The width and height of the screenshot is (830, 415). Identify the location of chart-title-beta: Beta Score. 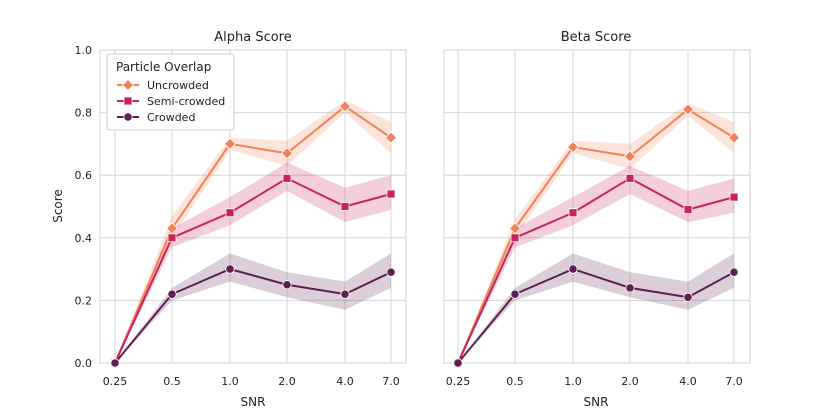
(596, 37).